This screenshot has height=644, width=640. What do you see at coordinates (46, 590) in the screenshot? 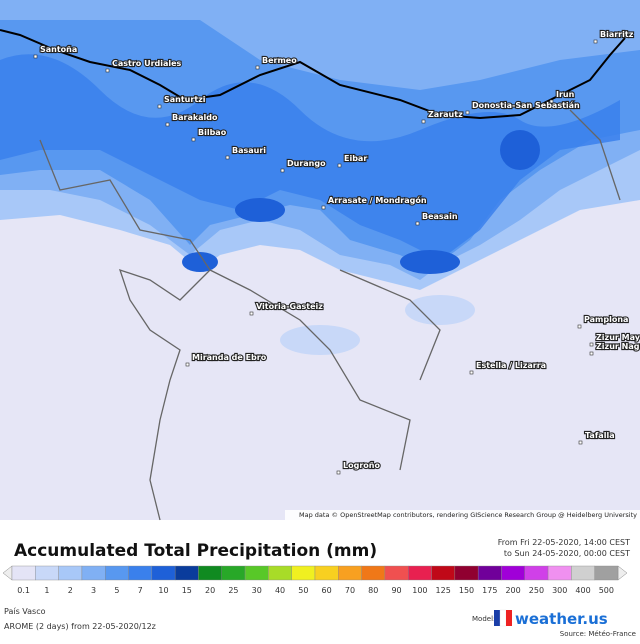
I see `scale-label: 1` at bounding box center [46, 590].